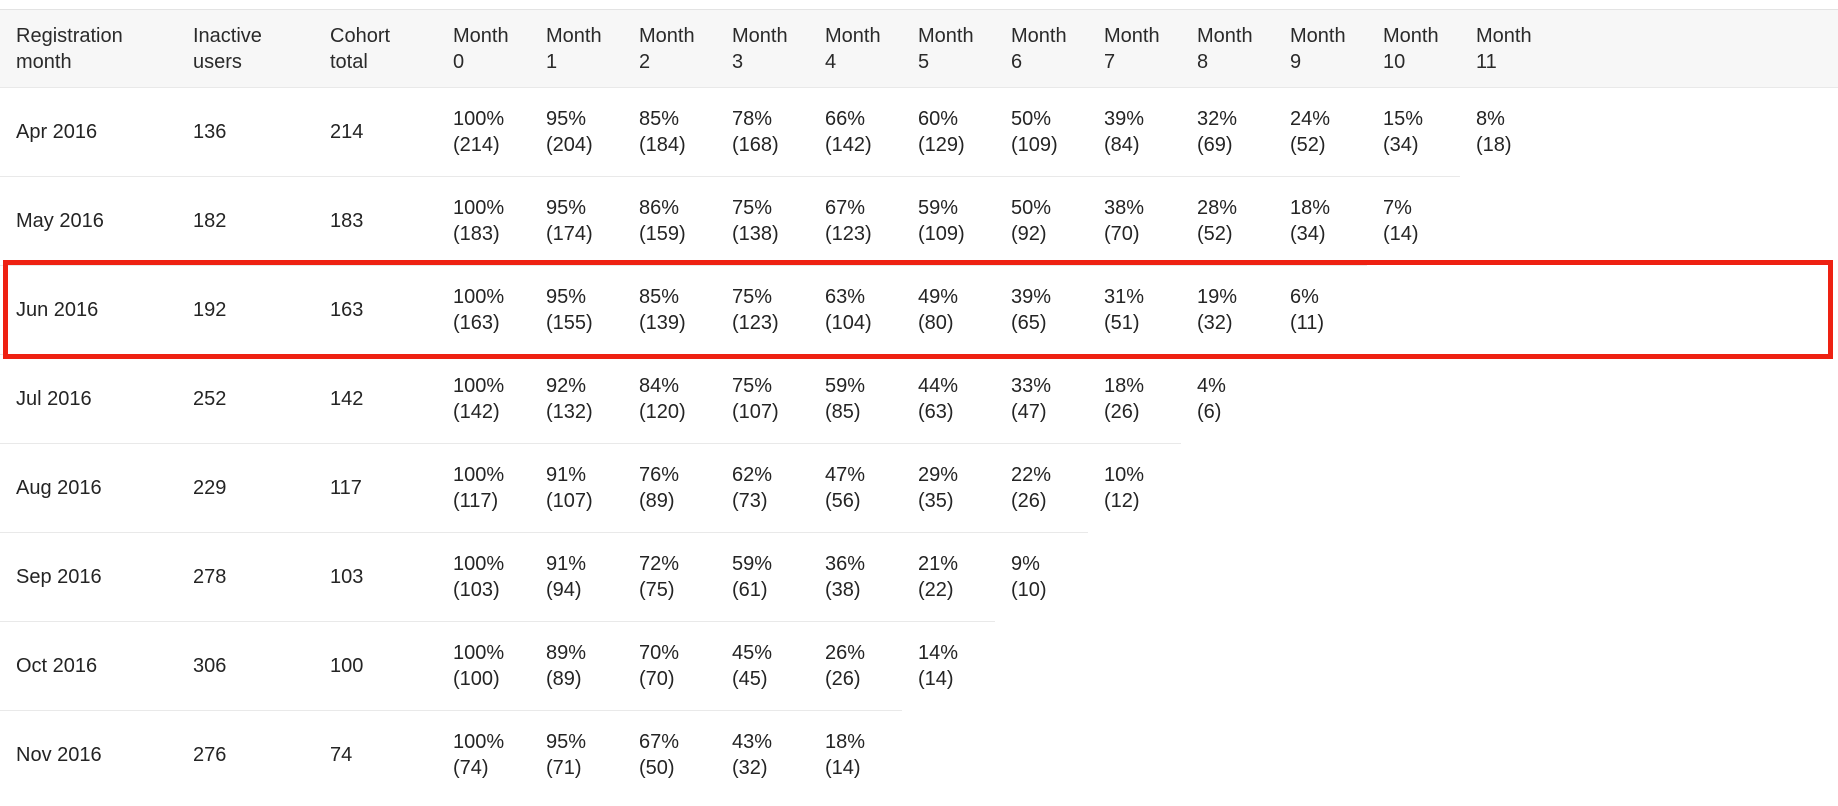 Image resolution: width=1838 pixels, height=806 pixels. What do you see at coordinates (1403, 119) in the screenshot?
I see `retention-percent: 15%` at bounding box center [1403, 119].